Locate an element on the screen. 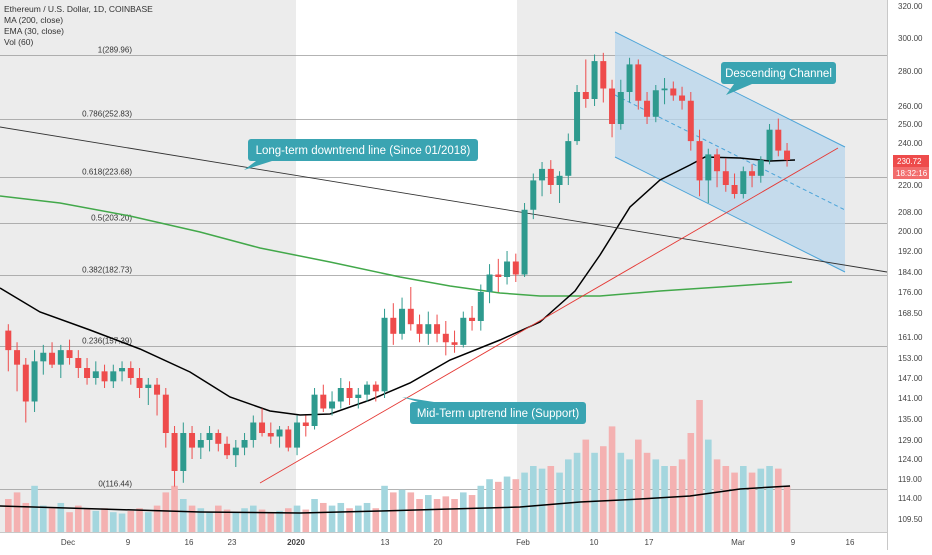 This screenshot has width=932, height=555. descending-callout-box is located at coordinates (778, 73).